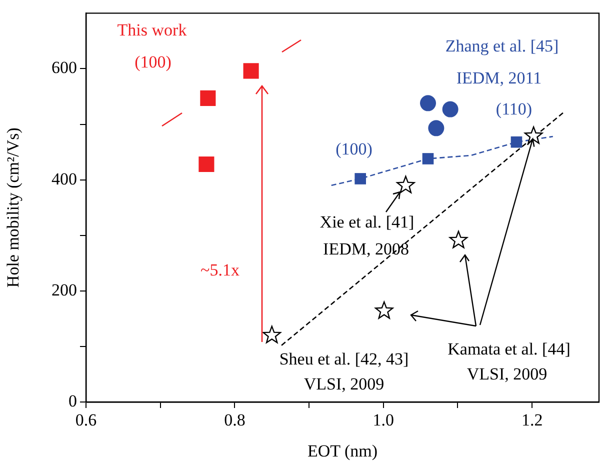 The height and width of the screenshot is (466, 610). Describe the element at coordinates (235, 420) in the screenshot. I see `x-tick-label: 0.8` at that location.